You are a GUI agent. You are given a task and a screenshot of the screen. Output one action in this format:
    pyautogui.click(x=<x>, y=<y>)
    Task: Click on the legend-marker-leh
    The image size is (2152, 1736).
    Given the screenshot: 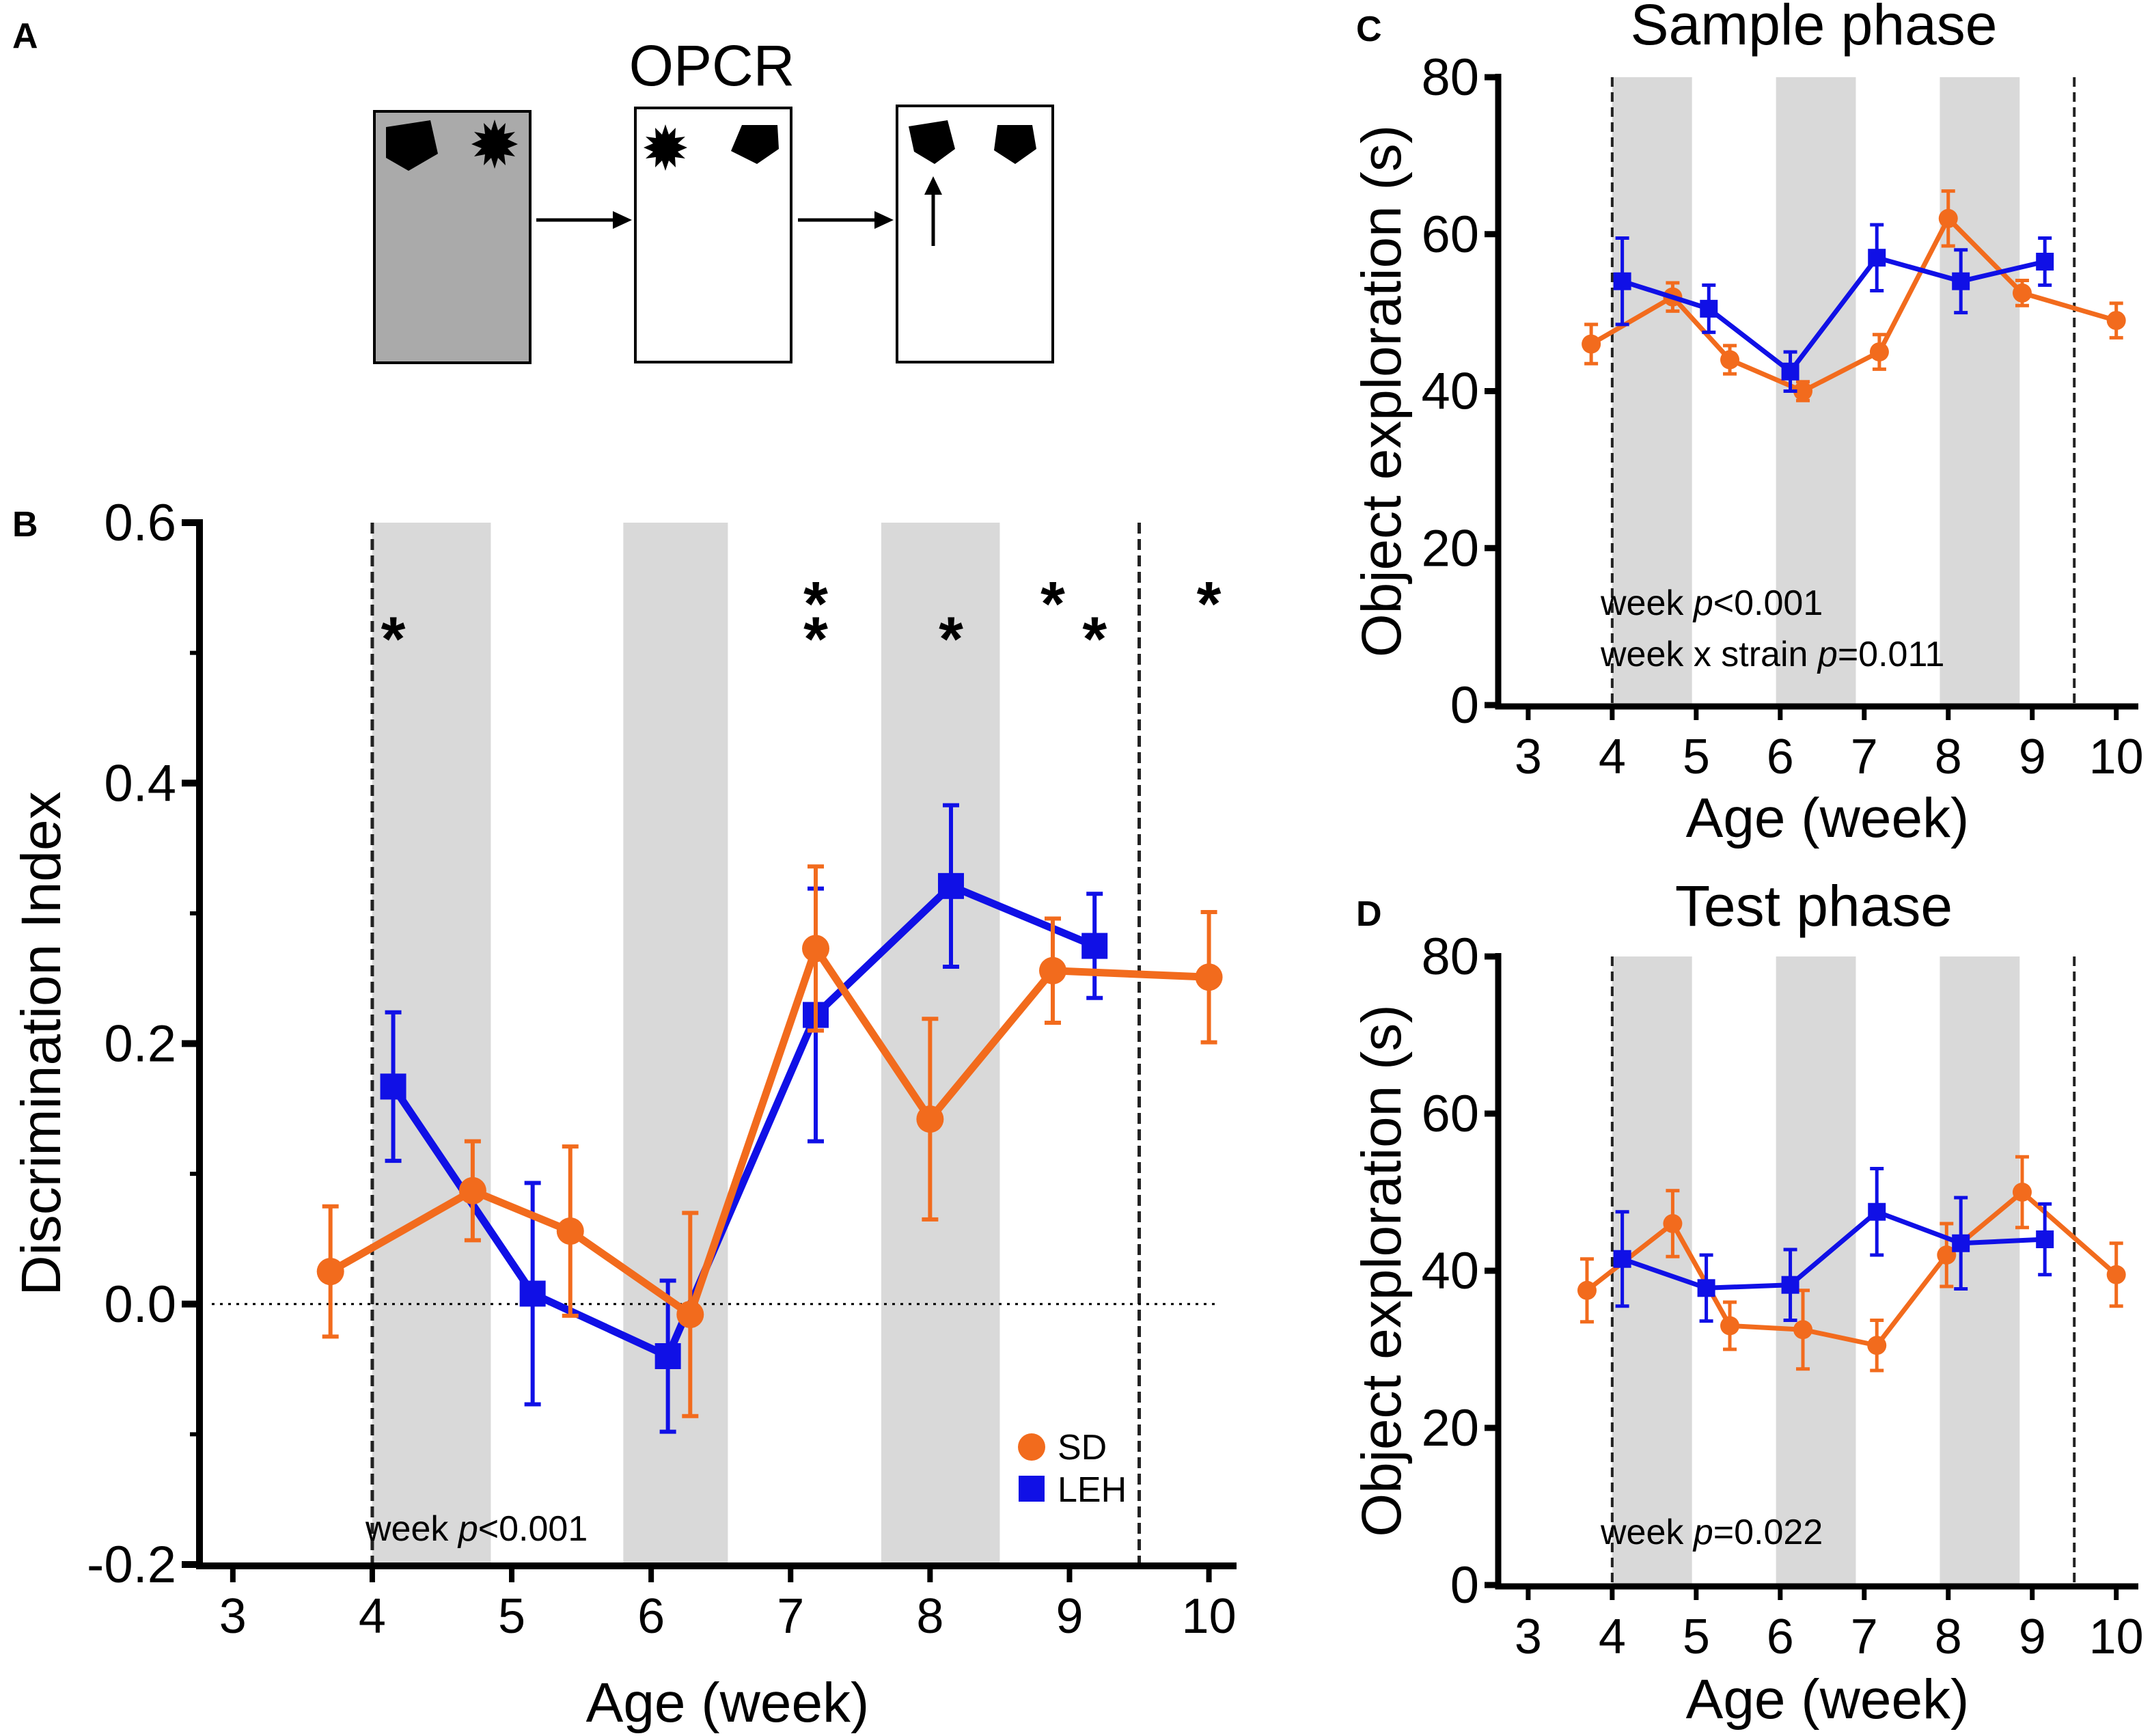 What is the action you would take?
    pyautogui.click(x=1032, y=1489)
    